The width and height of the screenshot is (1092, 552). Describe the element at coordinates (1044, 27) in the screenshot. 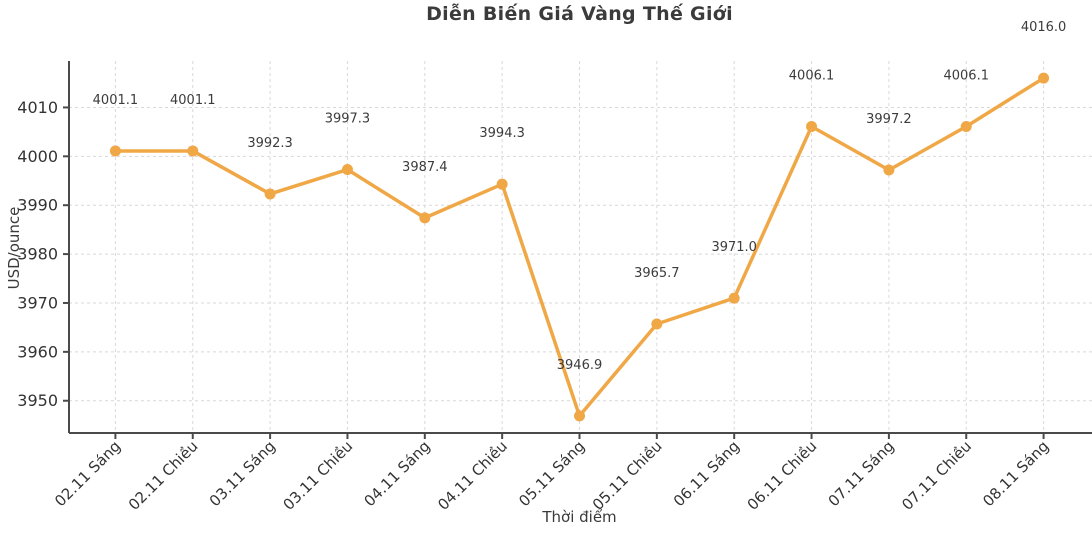

I see `data-point-label: 4016.0` at that location.